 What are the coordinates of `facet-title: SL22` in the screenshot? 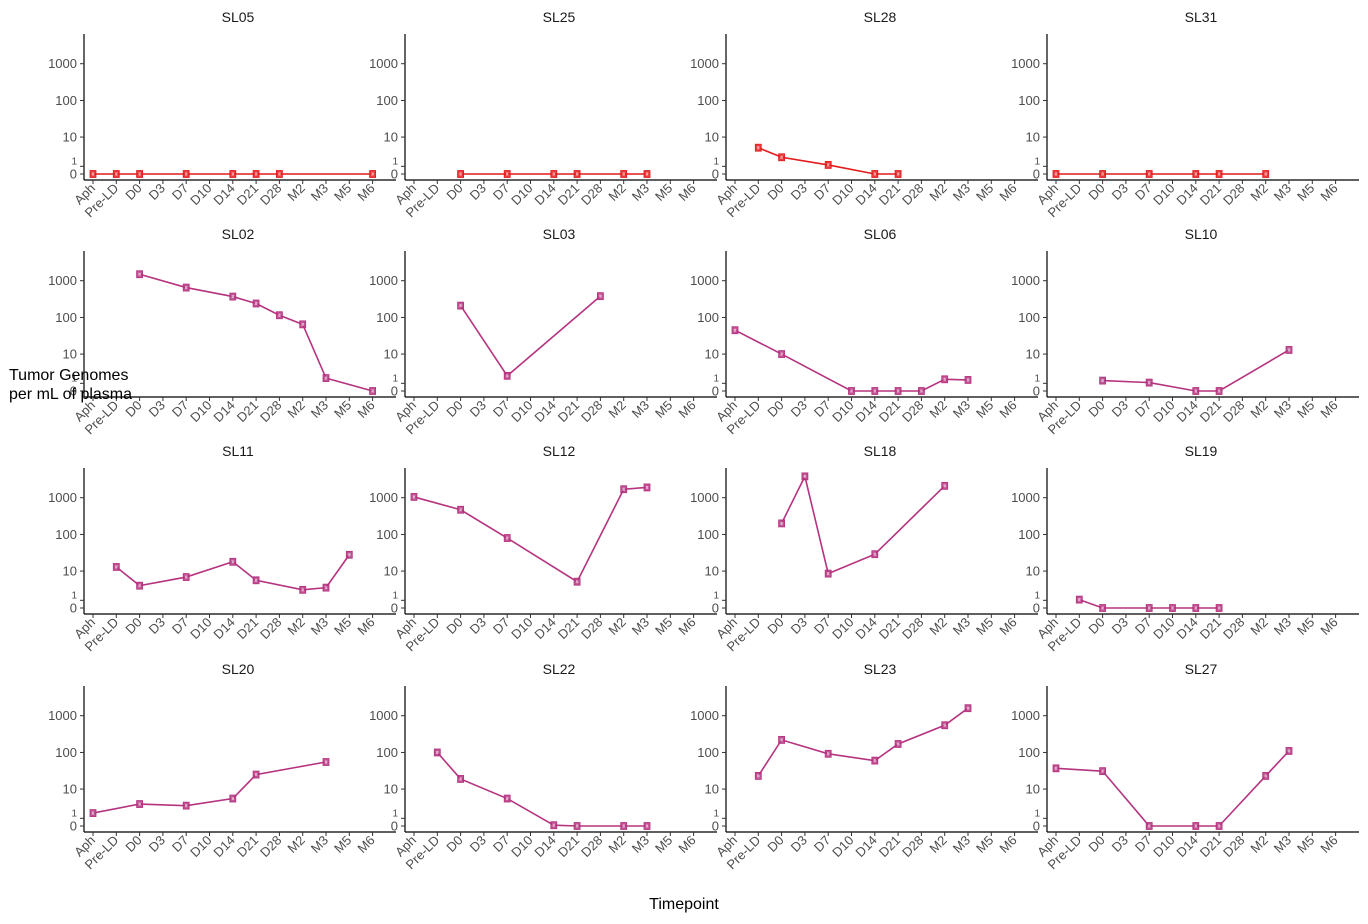 It's located at (559, 669).